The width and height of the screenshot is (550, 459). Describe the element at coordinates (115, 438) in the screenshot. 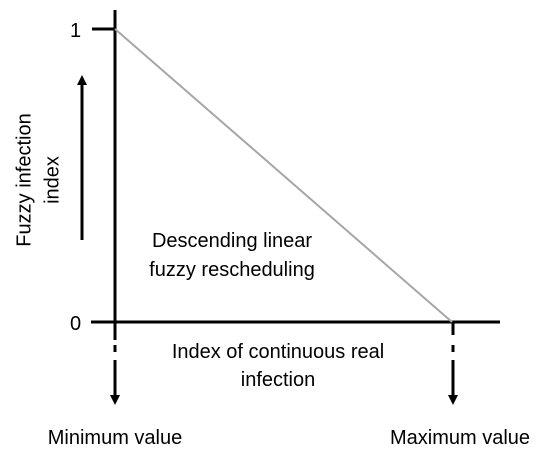

I see `x-min-label: Minimum value` at that location.